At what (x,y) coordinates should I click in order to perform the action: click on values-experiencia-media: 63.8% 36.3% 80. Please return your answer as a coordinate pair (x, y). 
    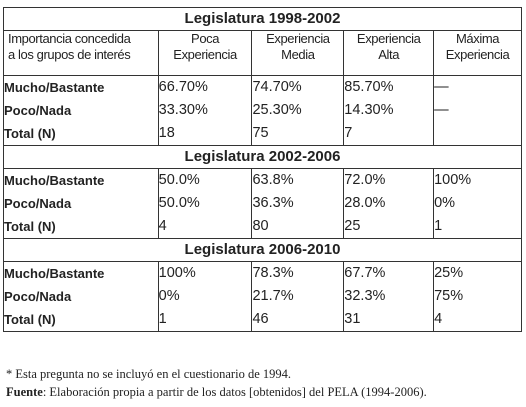
    Looking at the image, I should click on (298, 203).